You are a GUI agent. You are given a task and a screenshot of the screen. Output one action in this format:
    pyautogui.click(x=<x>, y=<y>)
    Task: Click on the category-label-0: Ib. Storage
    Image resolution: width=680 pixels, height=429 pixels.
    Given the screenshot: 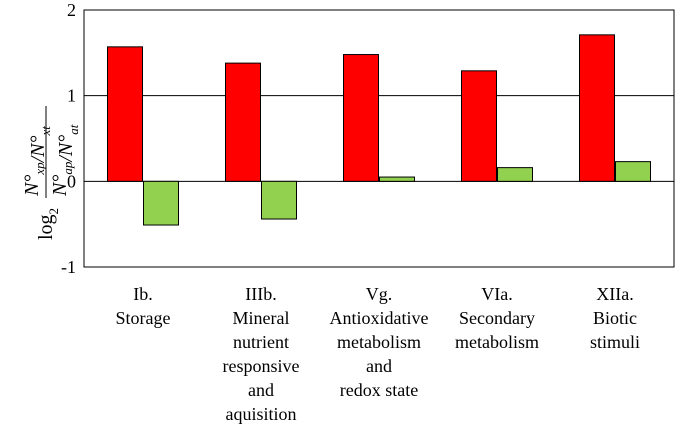 What is the action you would take?
    pyautogui.click(x=143, y=306)
    